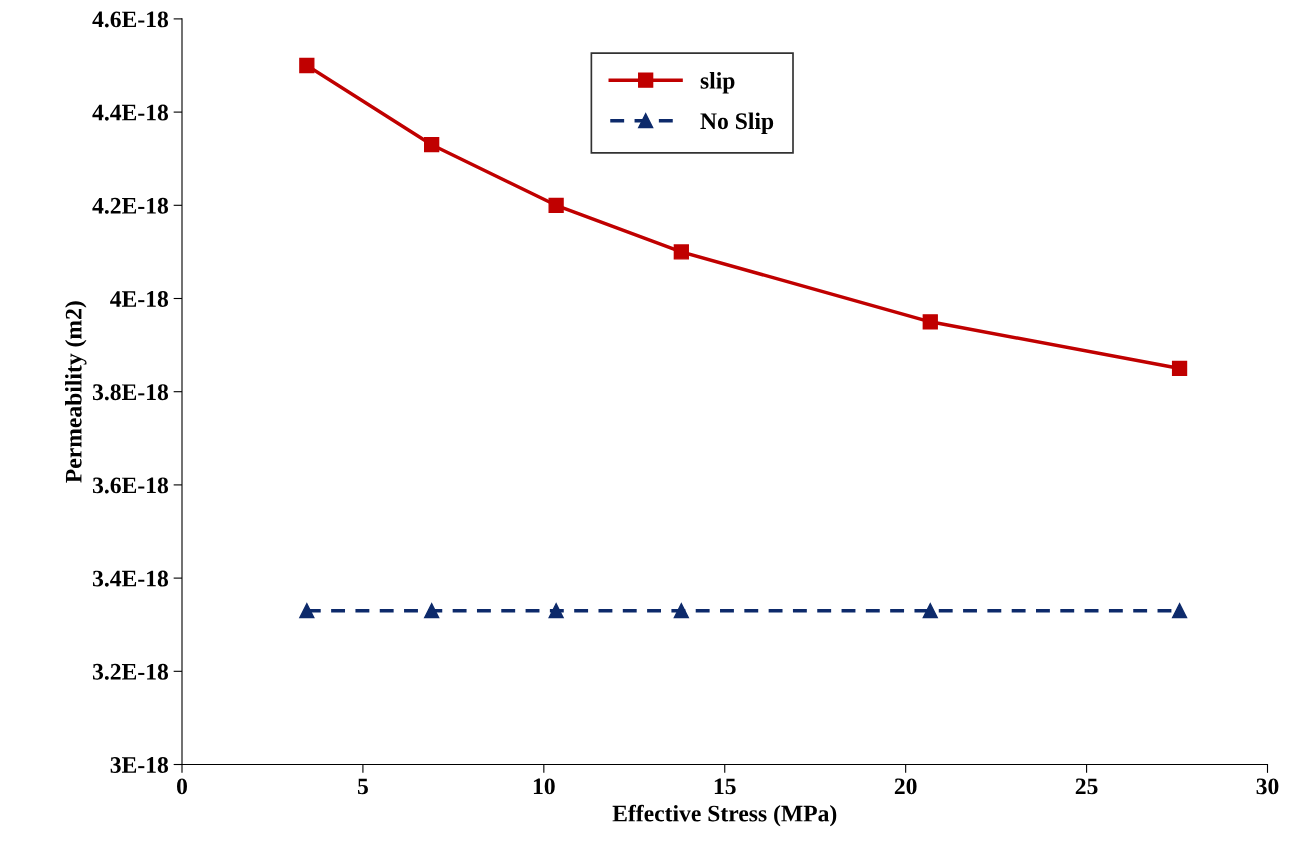 The height and width of the screenshot is (859, 1300). What do you see at coordinates (130, 578) in the screenshot?
I see `y-tick-label: 3.4E-18` at bounding box center [130, 578].